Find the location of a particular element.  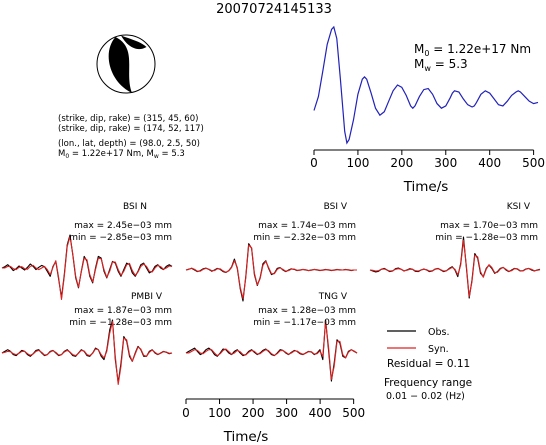

waveform-panel: BSI N max = 2.45e−03 mm min = −2.85e−03 mm is located at coordinates (87, 251).